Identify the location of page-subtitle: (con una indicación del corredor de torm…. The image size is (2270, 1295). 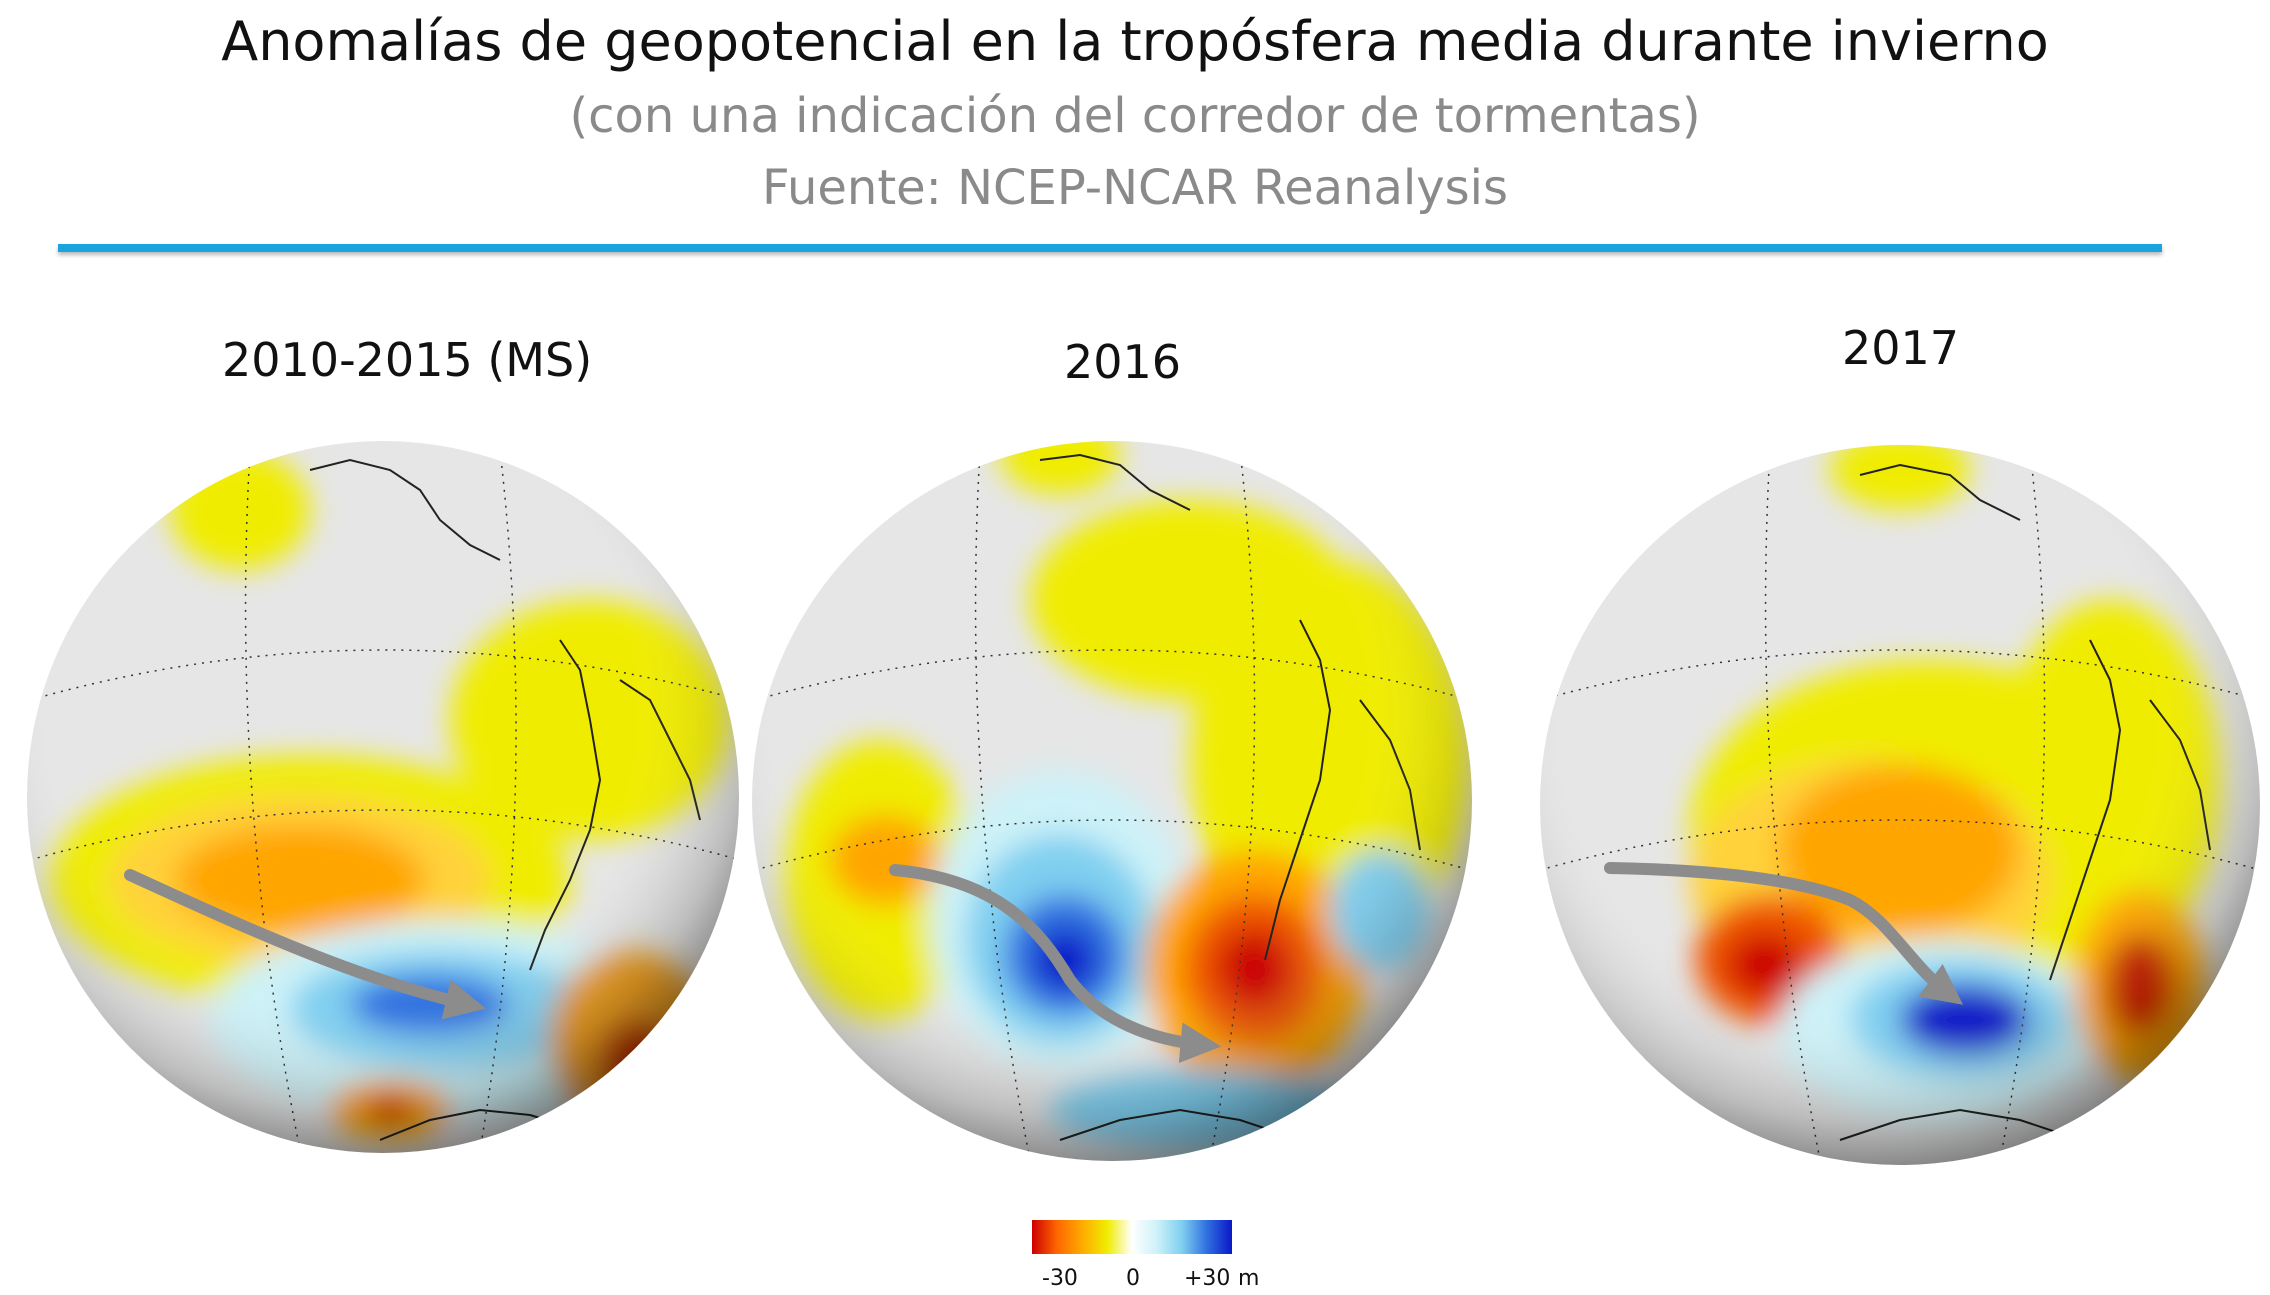
(1135, 116).